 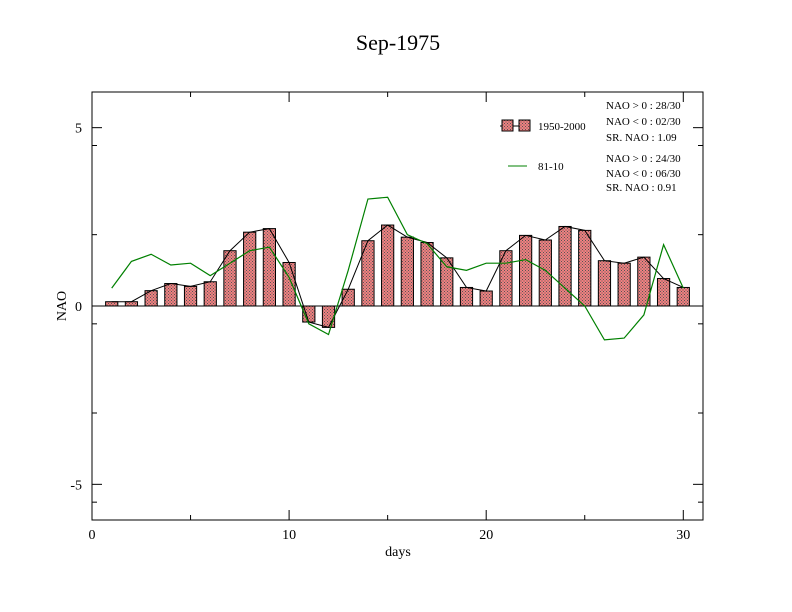 I want to click on legend-swatch-1950-2000-b, so click(x=524, y=125).